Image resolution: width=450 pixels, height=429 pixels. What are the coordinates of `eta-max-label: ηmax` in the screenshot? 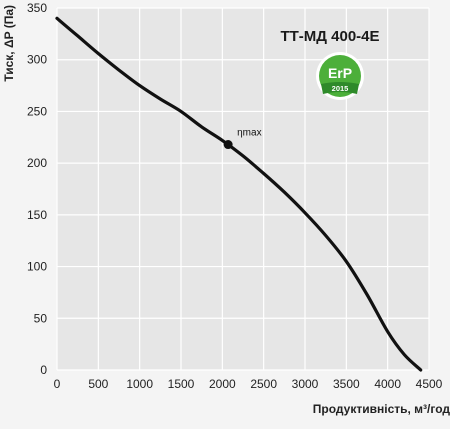 It's located at (249, 133).